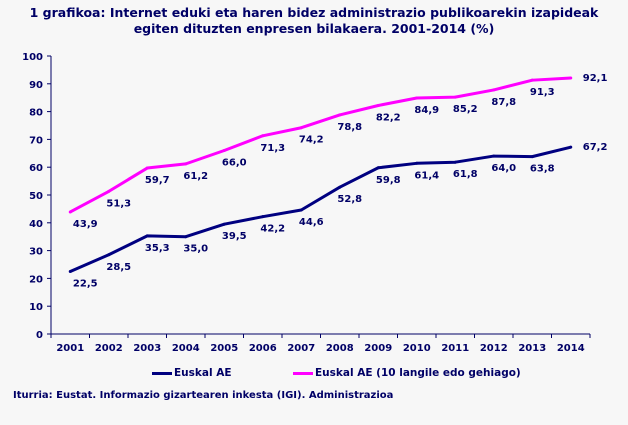 This screenshot has width=628, height=425. Describe the element at coordinates (595, 78) in the screenshot. I see `data-label: 92,1` at that location.